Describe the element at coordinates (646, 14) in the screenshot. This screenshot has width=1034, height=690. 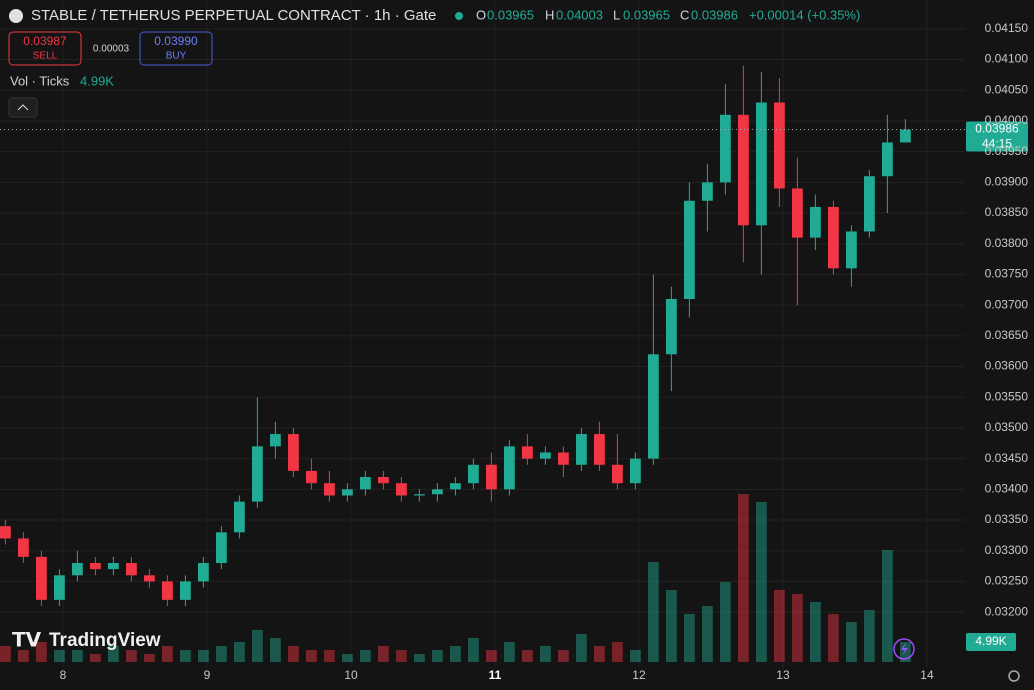
I see `low-value: 0.03965` at that location.